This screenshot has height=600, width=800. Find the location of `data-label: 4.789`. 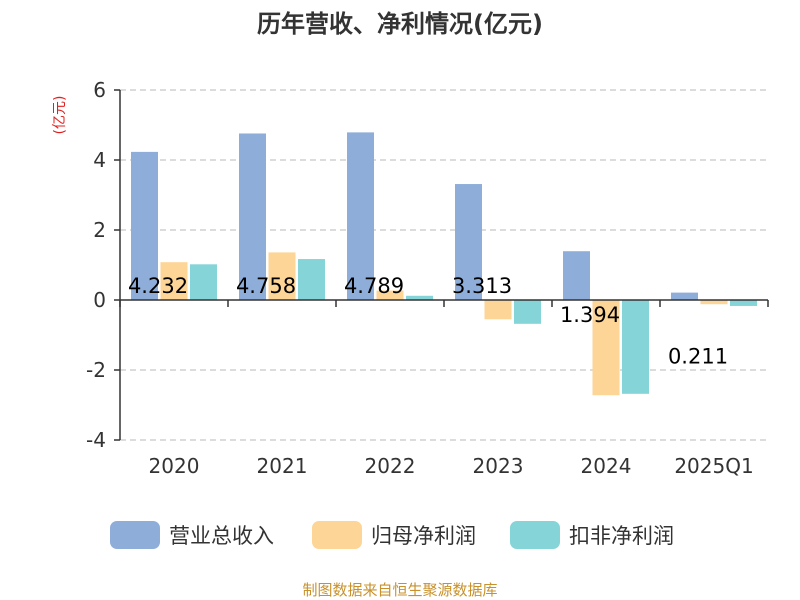

data-label: 4.789 is located at coordinates (374, 286).